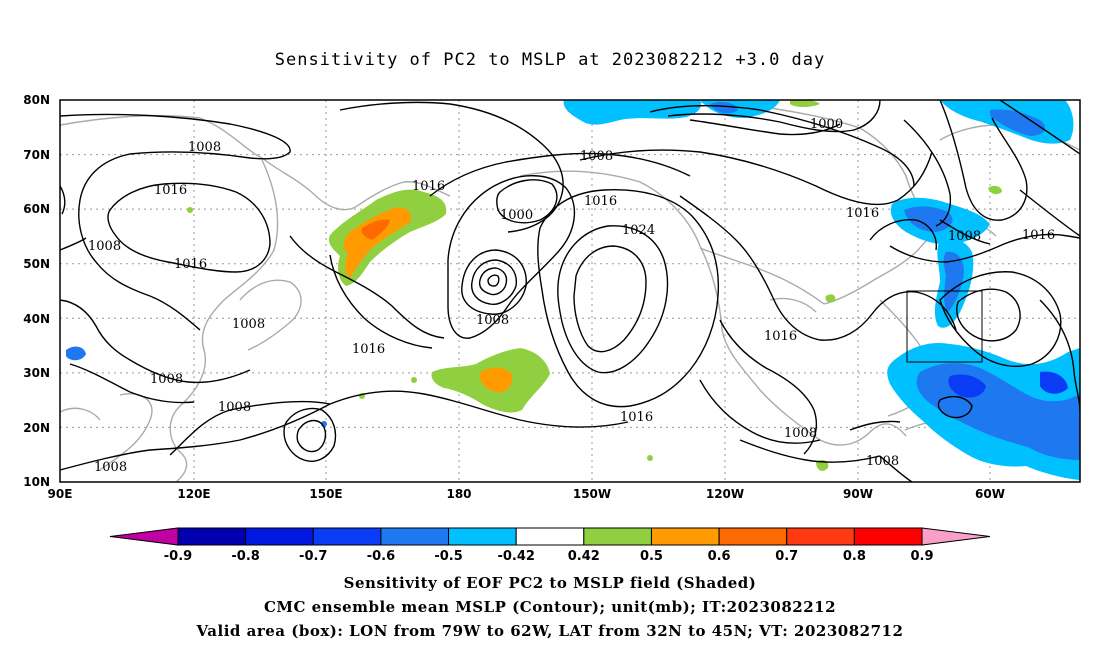 The width and height of the screenshot is (1100, 650). Describe the element at coordinates (193, 494) in the screenshot. I see `lon-label: 120E` at that location.